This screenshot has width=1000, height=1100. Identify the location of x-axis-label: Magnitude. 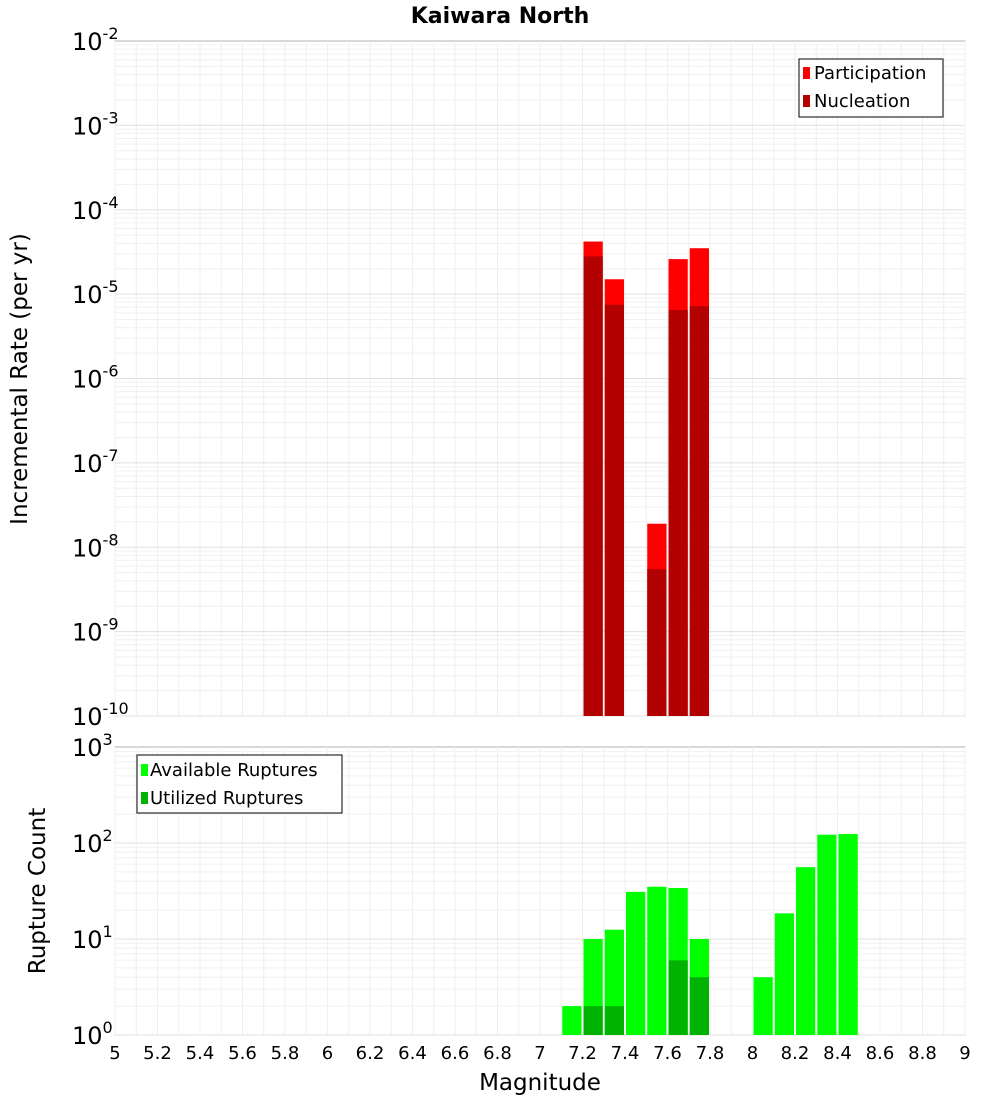
(540, 1083).